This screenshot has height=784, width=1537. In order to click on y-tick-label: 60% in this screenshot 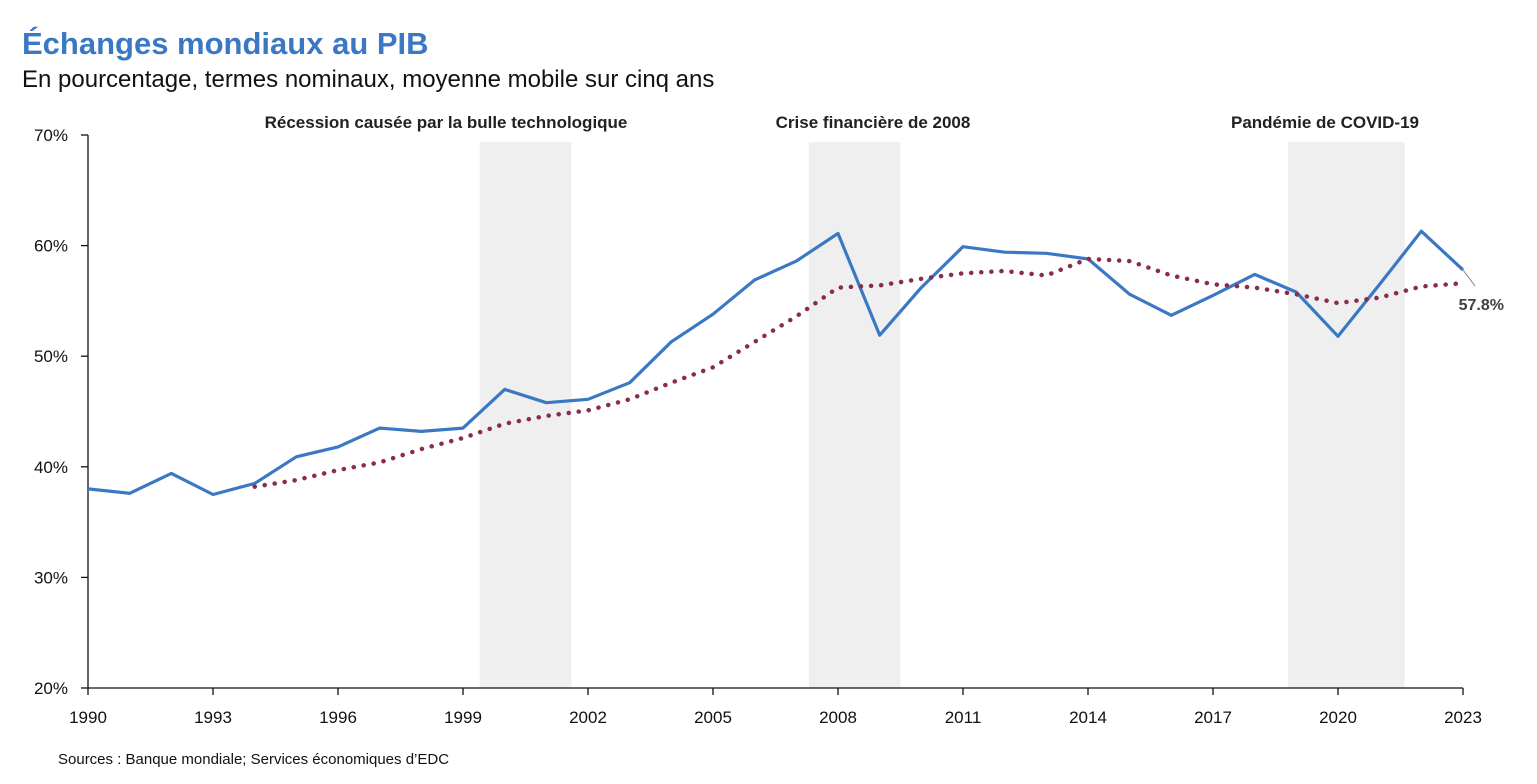, I will do `click(51, 246)`.